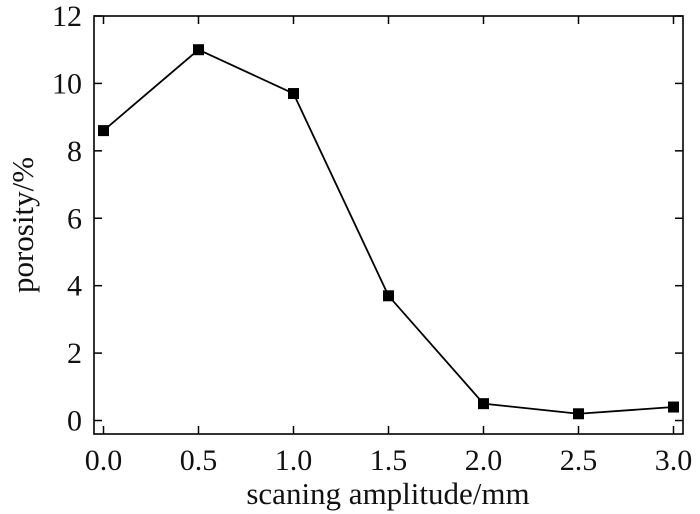 This screenshot has width=700, height=514. Describe the element at coordinates (74, 353) in the screenshot. I see `y-tick-label: 2` at that location.